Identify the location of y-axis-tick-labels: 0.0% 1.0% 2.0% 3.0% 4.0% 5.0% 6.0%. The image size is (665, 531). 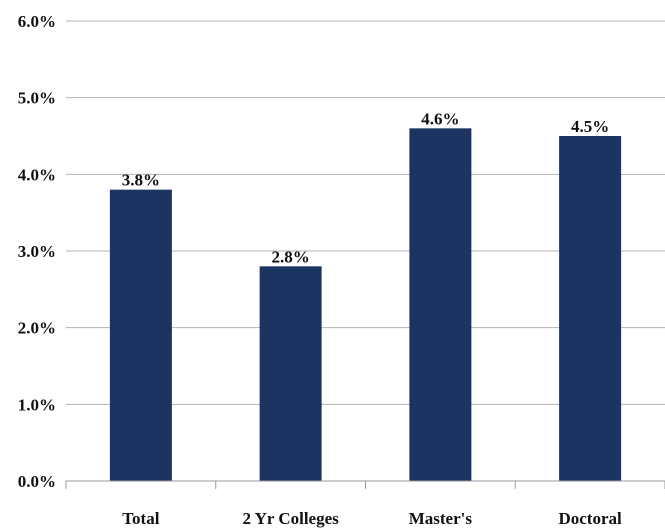
(37, 251).